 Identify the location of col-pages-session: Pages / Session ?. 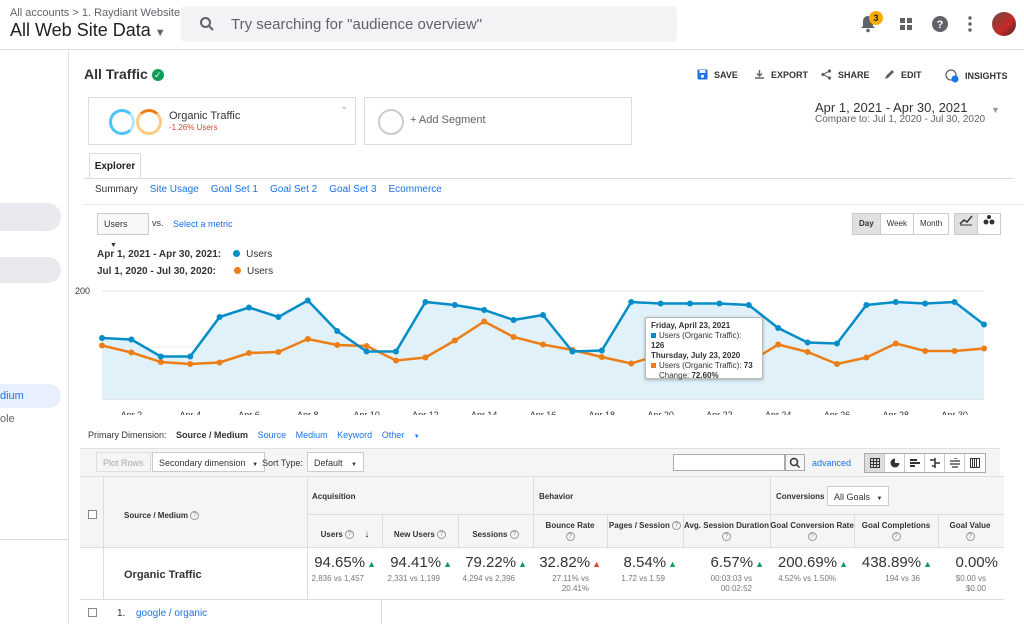
(645, 525).